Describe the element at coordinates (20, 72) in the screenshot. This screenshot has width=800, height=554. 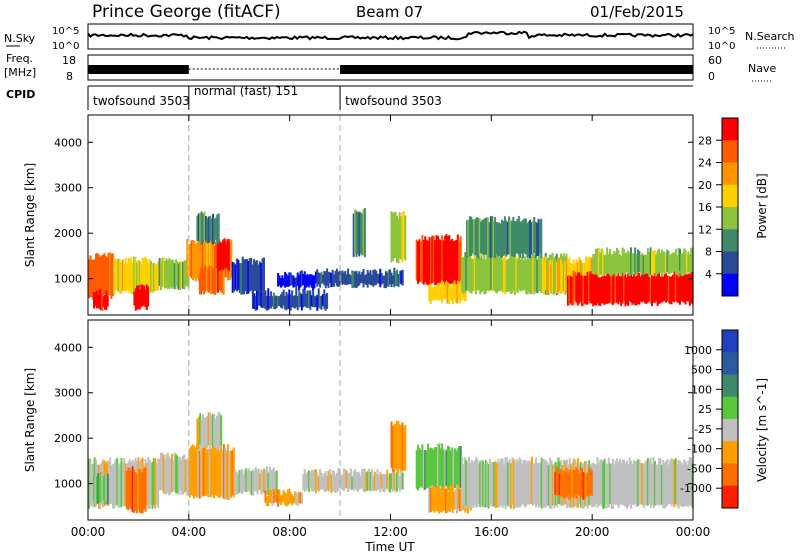
I see `freq-label-2: [MHz]` at that location.